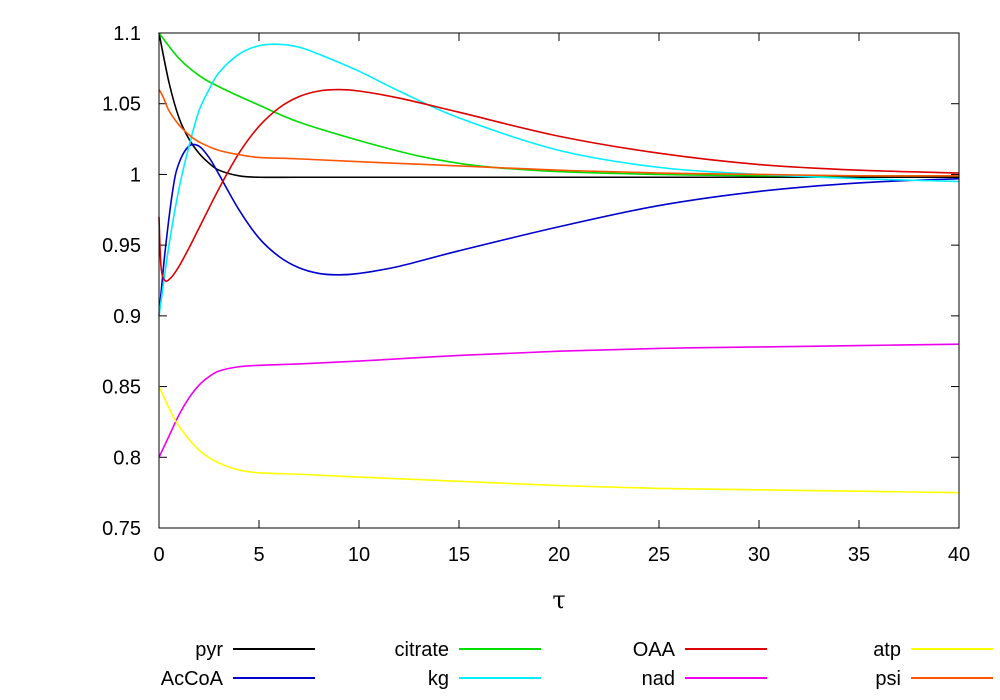  Describe the element at coordinates (127, 317) in the screenshot. I see `y-tick-label: 0.9` at that location.